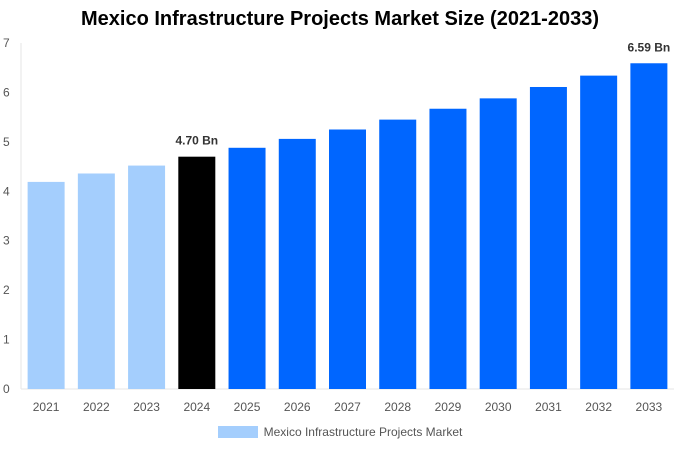  I want to click on y-tick-label: 0, so click(6, 389).